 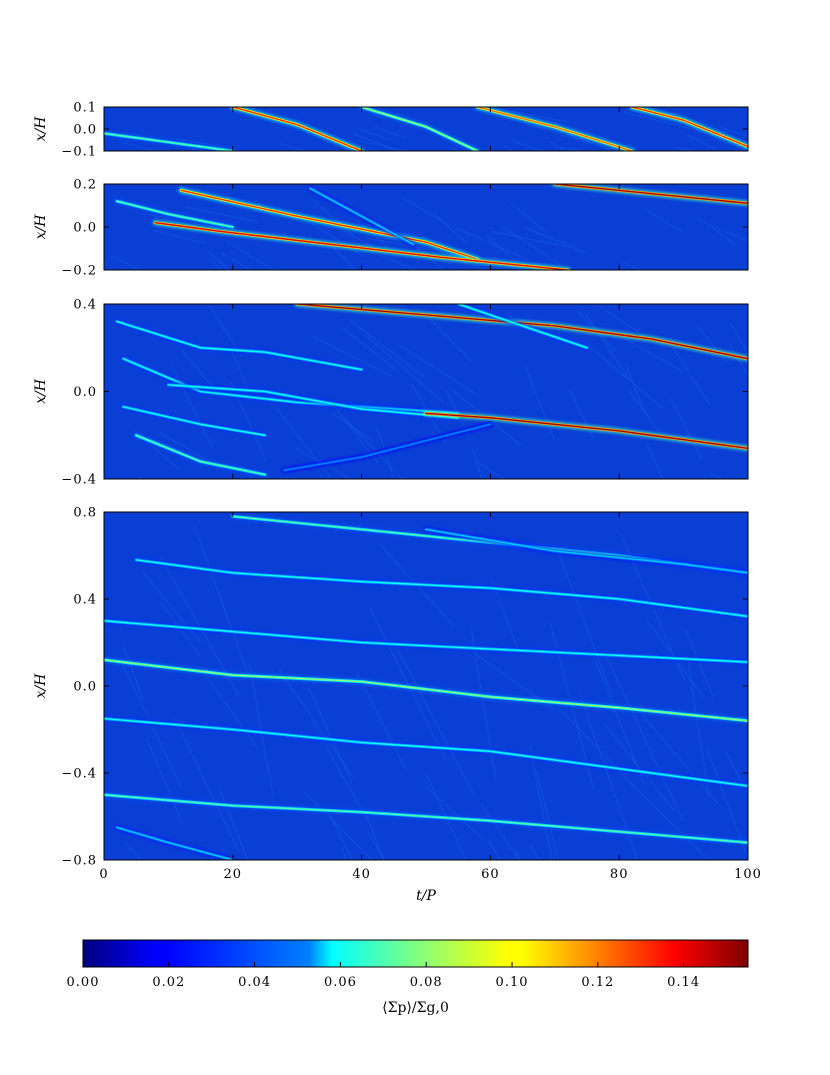 What do you see at coordinates (683, 982) in the screenshot?
I see `colorbar-tick-label: 0.14` at bounding box center [683, 982].